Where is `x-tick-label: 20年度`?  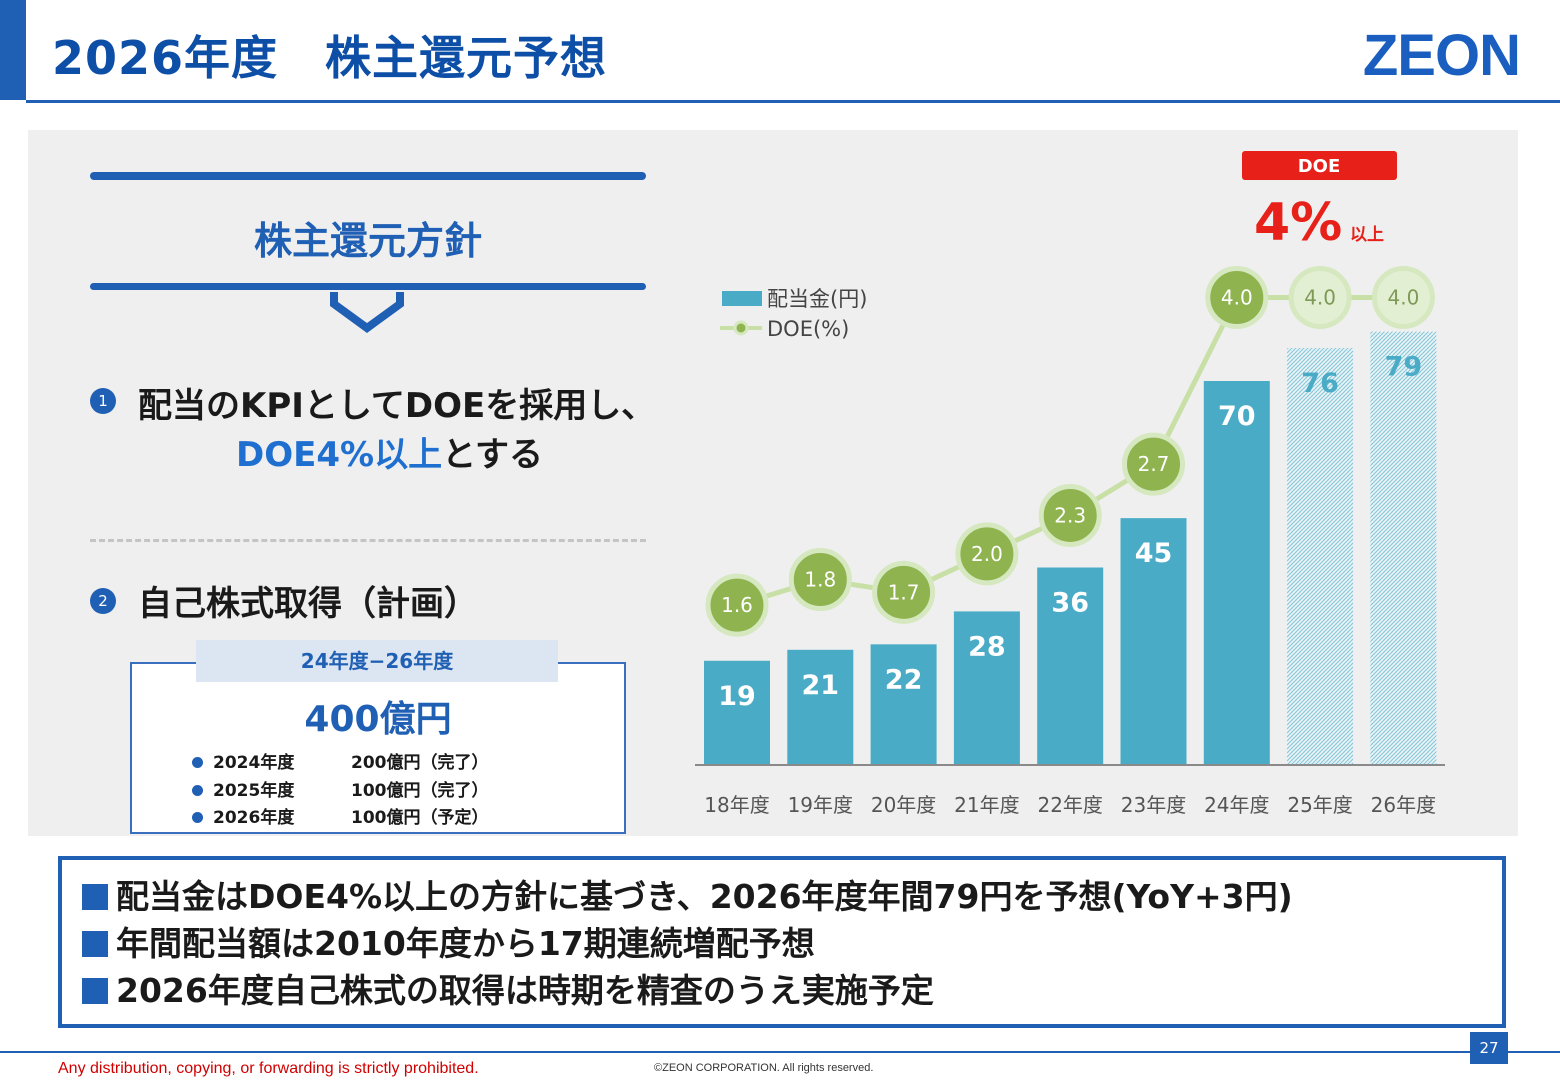 x-tick-label: 20年度 is located at coordinates (903, 805).